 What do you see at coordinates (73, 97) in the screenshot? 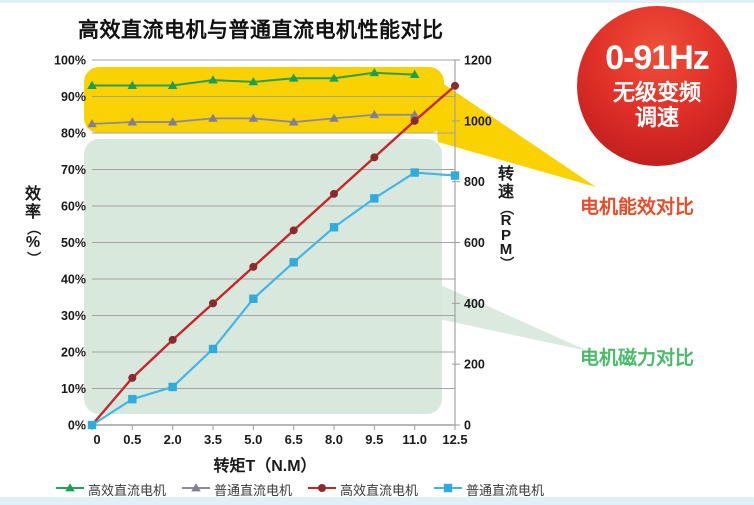
I see `left-axis-tick-label: 90%` at bounding box center [73, 97].